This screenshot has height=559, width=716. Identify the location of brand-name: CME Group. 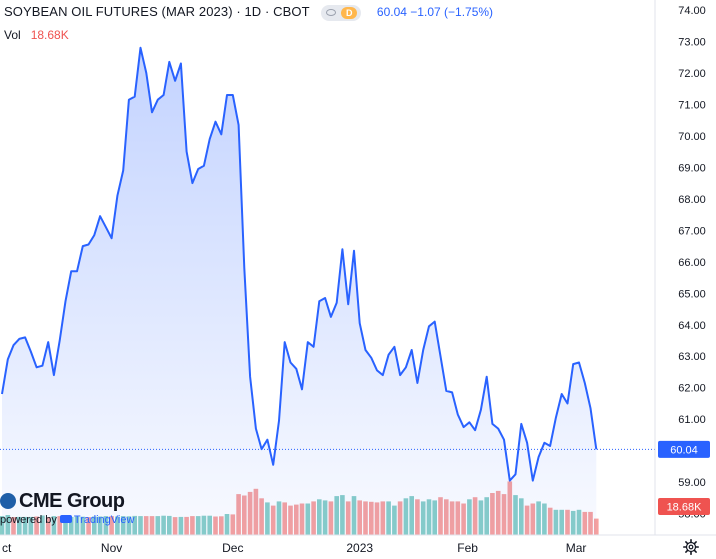
(72, 501).